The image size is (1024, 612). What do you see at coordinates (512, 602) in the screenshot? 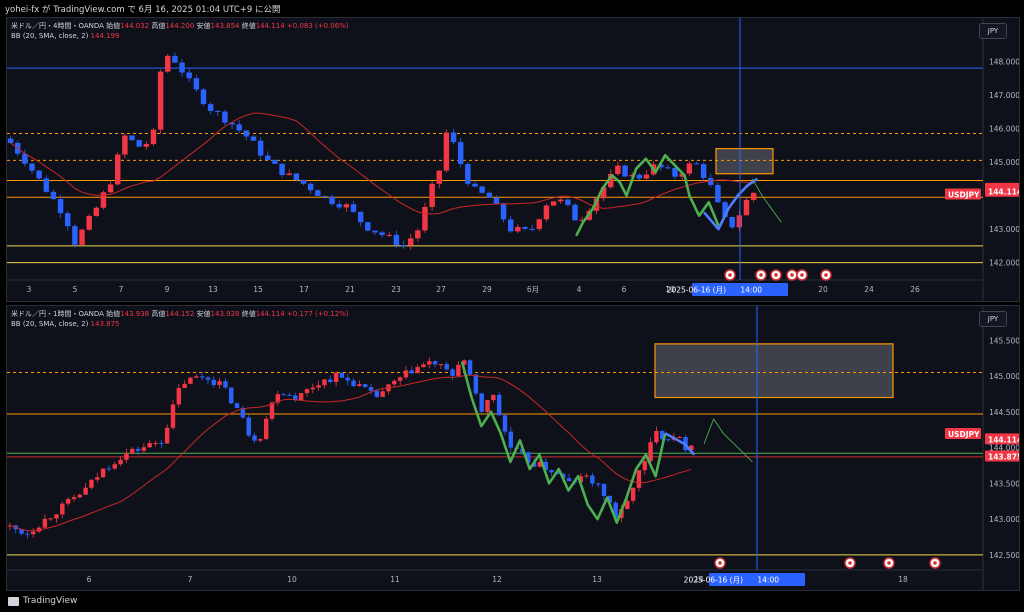
I see `footer-bar: TradingView` at bounding box center [512, 602].